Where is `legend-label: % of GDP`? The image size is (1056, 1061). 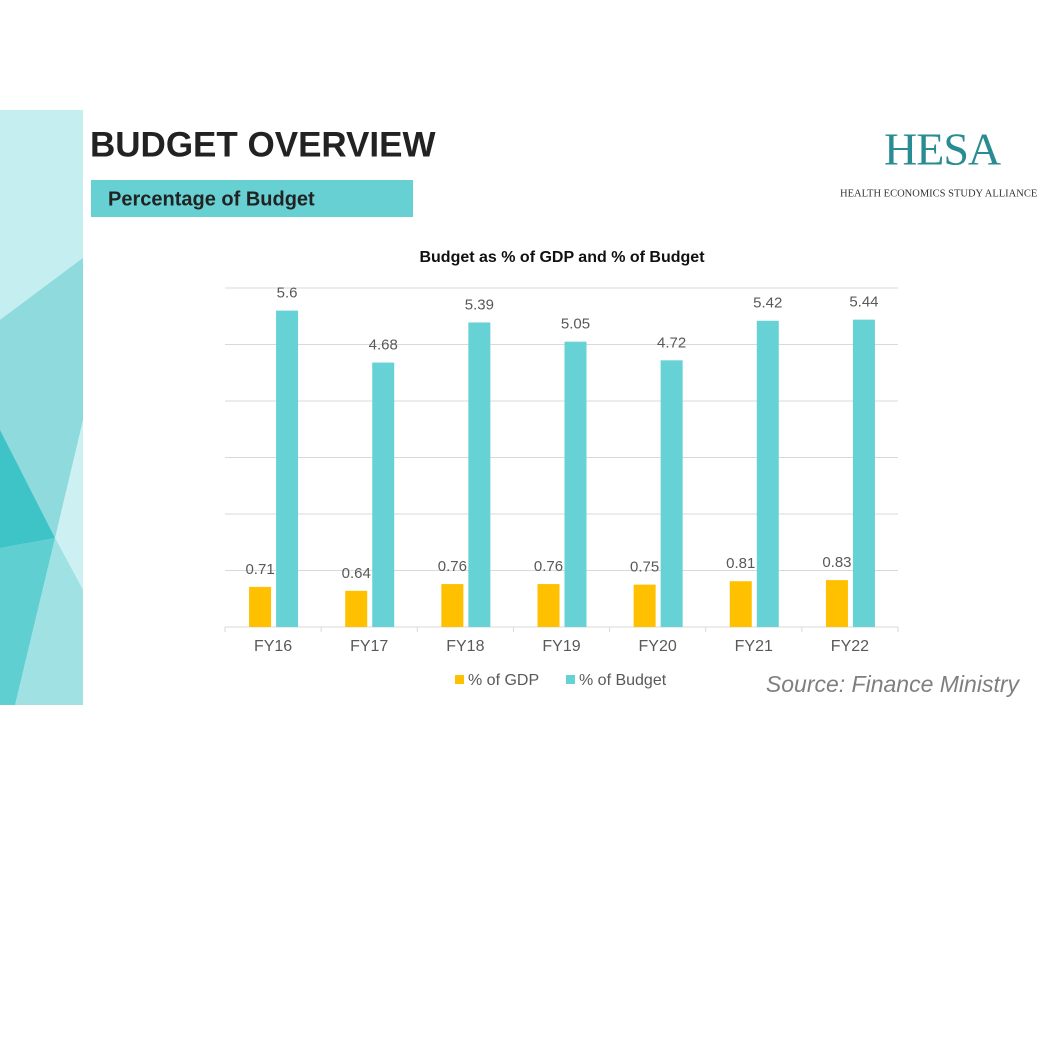 legend-label: % of GDP is located at coordinates (503, 680).